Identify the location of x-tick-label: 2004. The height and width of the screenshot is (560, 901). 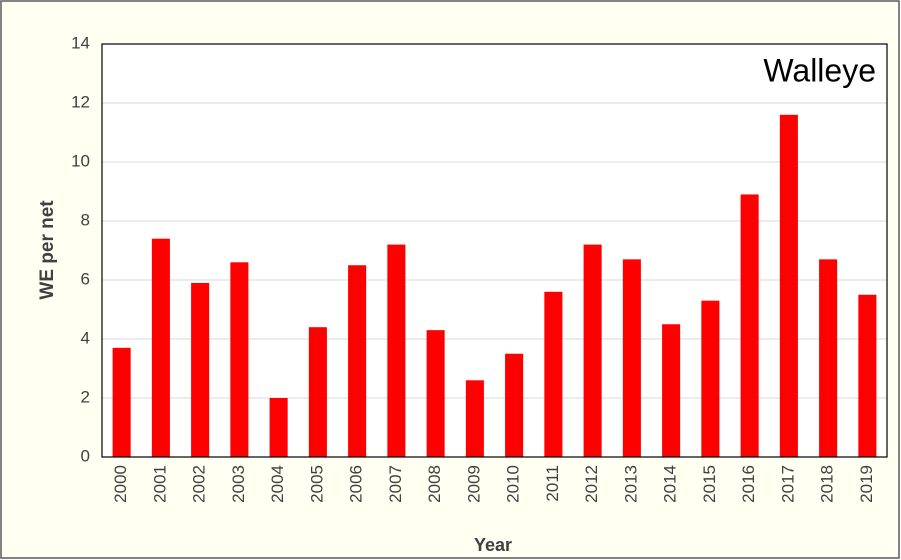
(277, 484).